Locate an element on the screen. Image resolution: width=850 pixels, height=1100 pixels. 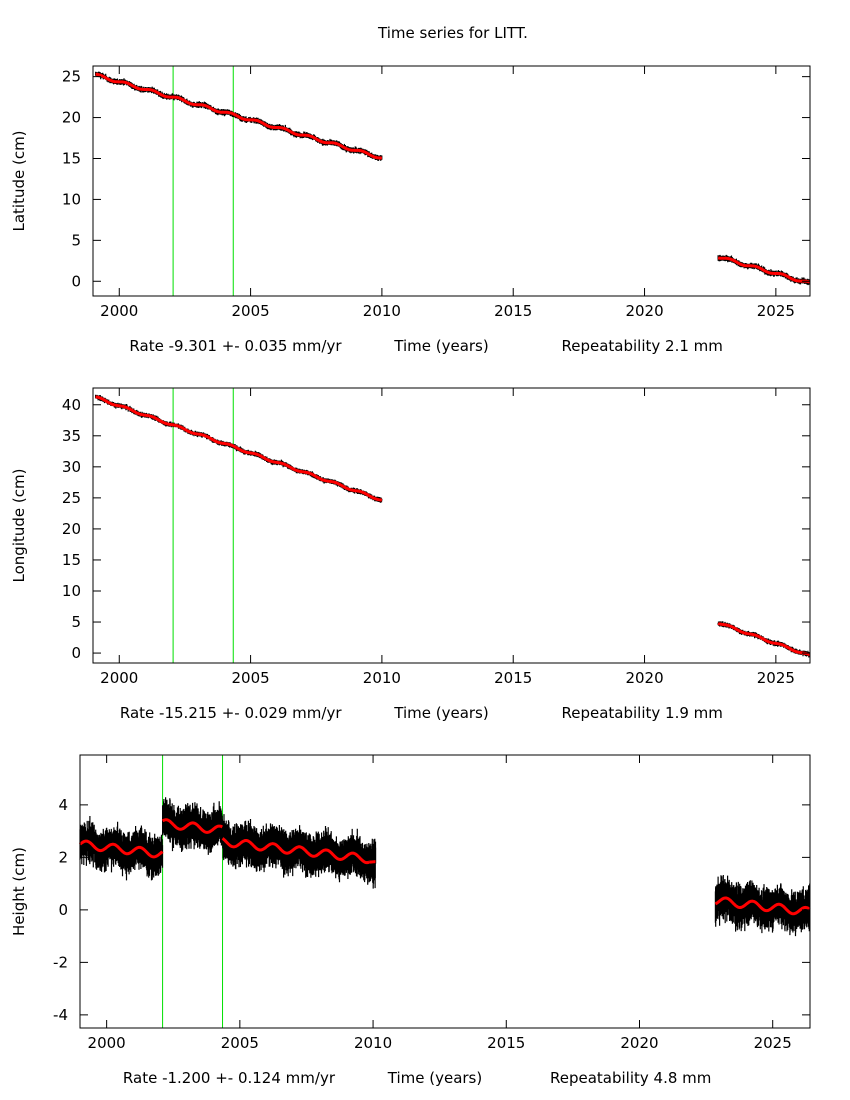
y-axis-label: Latitude (cm) is located at coordinates (19, 180).